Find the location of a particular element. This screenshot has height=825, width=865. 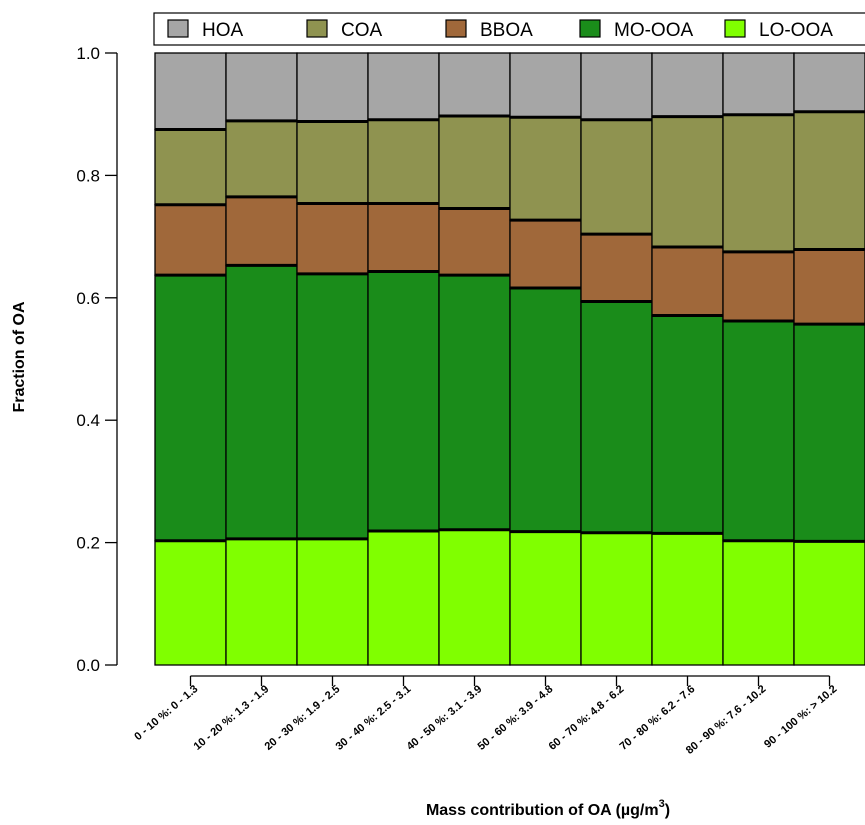

legend-label-bboa: BBOA is located at coordinates (506, 30).